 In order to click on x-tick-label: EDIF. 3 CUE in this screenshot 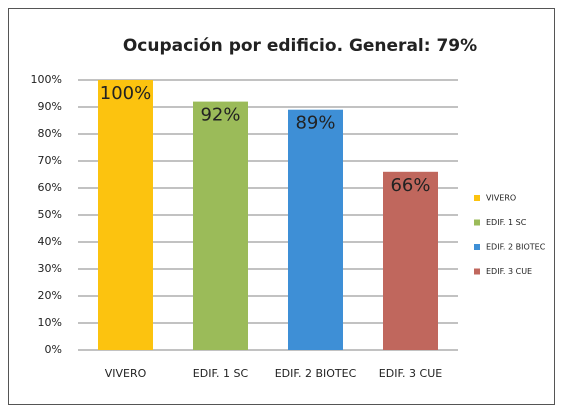, I will do `click(410, 373)`.